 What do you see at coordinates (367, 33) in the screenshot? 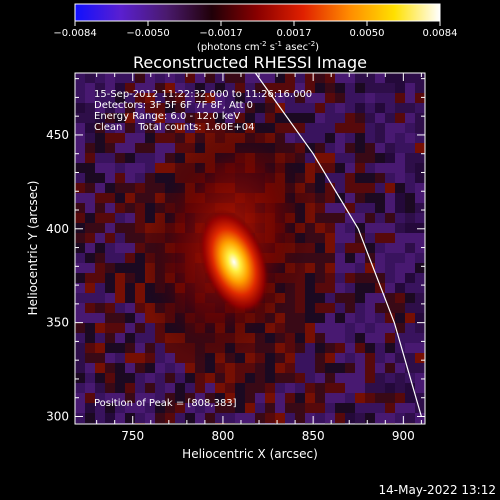
I see `colorbar-tick-label: 0.0050` at bounding box center [367, 33].